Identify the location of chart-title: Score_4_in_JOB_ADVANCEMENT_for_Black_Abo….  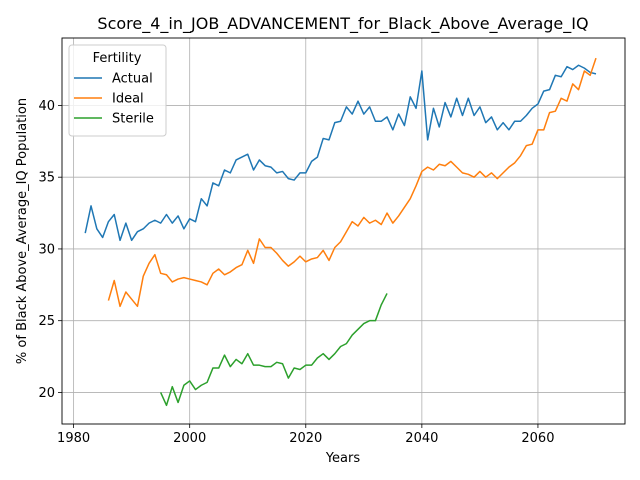
(342, 24).